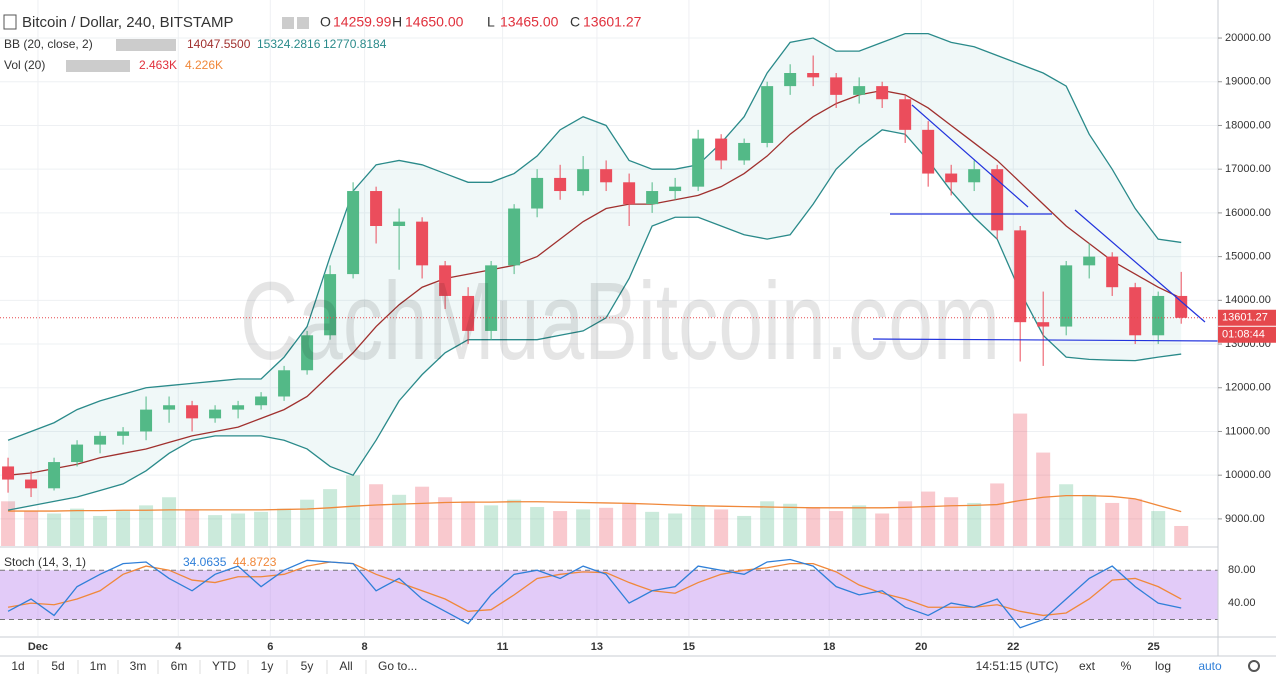  I want to click on y-tick-label: 10000.00, so click(1248, 475).